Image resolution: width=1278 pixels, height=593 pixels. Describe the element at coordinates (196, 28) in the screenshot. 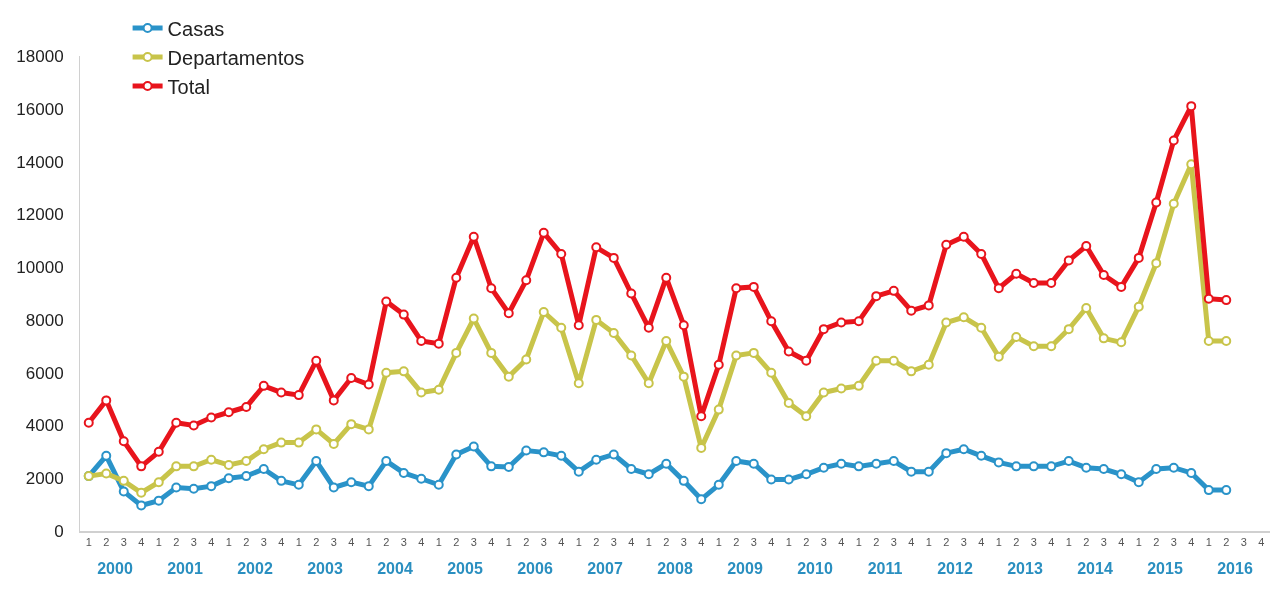

I see `legend-label: Casas` at that location.